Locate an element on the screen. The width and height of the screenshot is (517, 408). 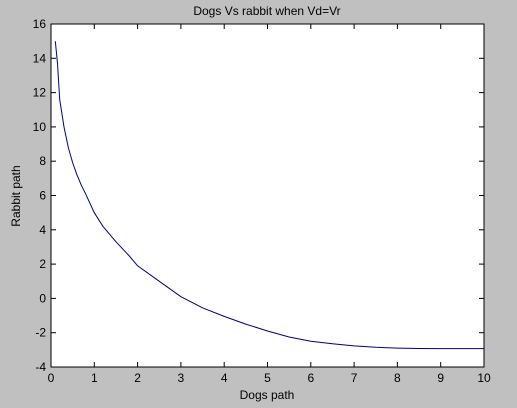
y-tick-label: -2 is located at coordinates (40, 333).